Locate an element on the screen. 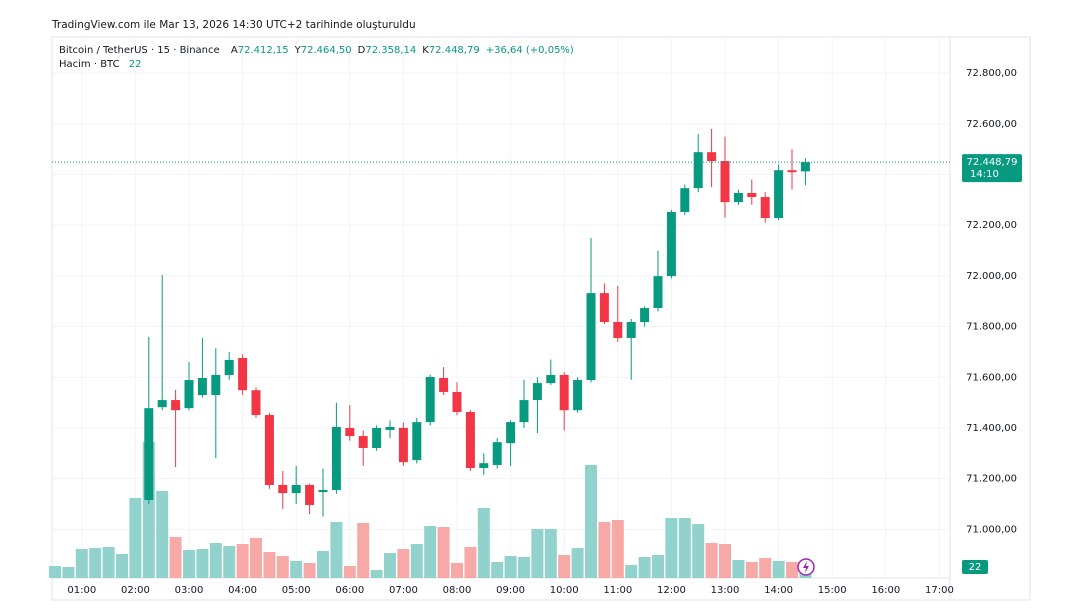 The height and width of the screenshot is (614, 1078). ohlc-label: A is located at coordinates (234, 50).